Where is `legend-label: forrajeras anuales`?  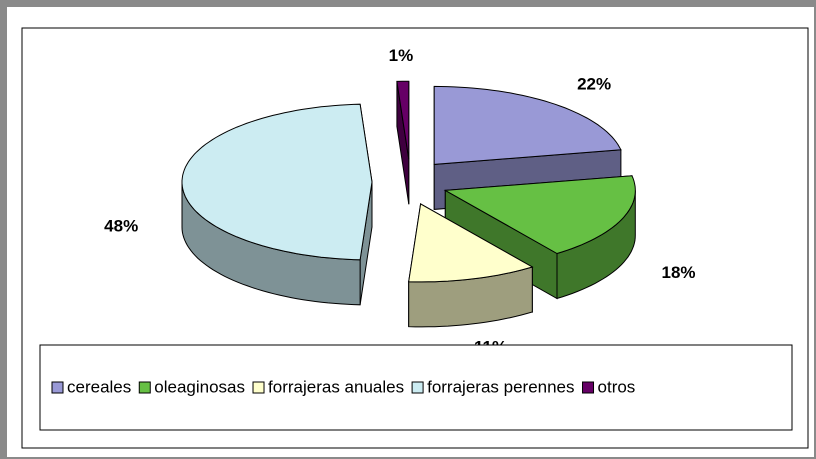 legend-label: forrajeras anuales is located at coordinates (336, 386).